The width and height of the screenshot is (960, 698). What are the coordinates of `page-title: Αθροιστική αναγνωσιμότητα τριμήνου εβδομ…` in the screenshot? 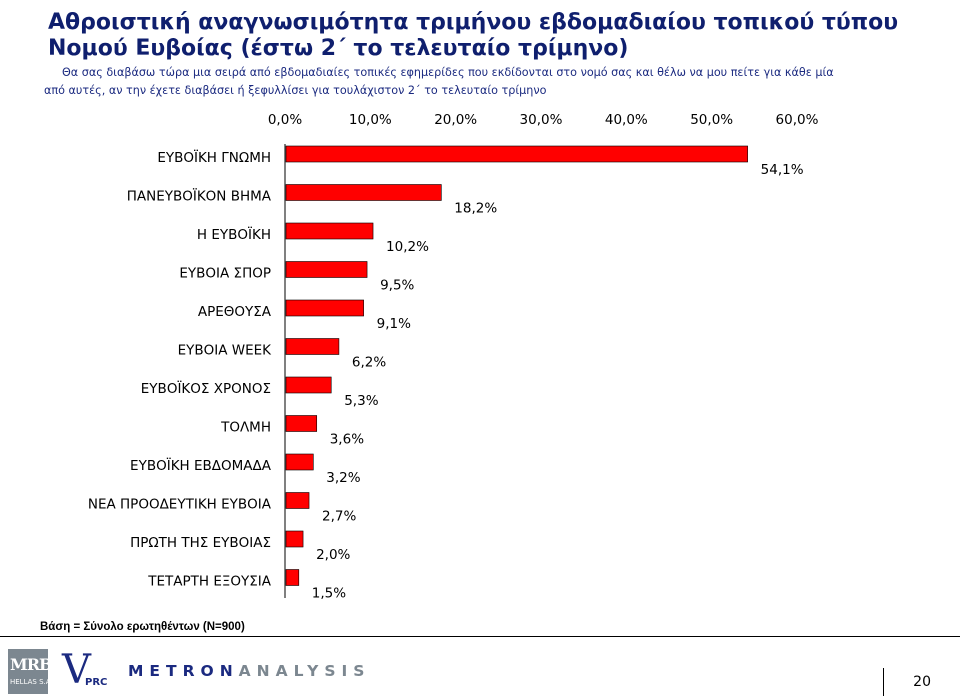 It's located at (504, 36).